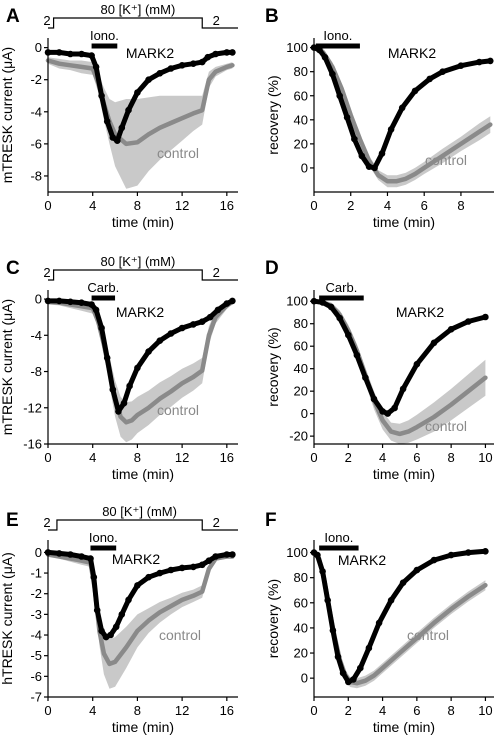 Image resolution: width=498 pixels, height=739 pixels. I want to click on panel-letter: C, so click(13, 268).